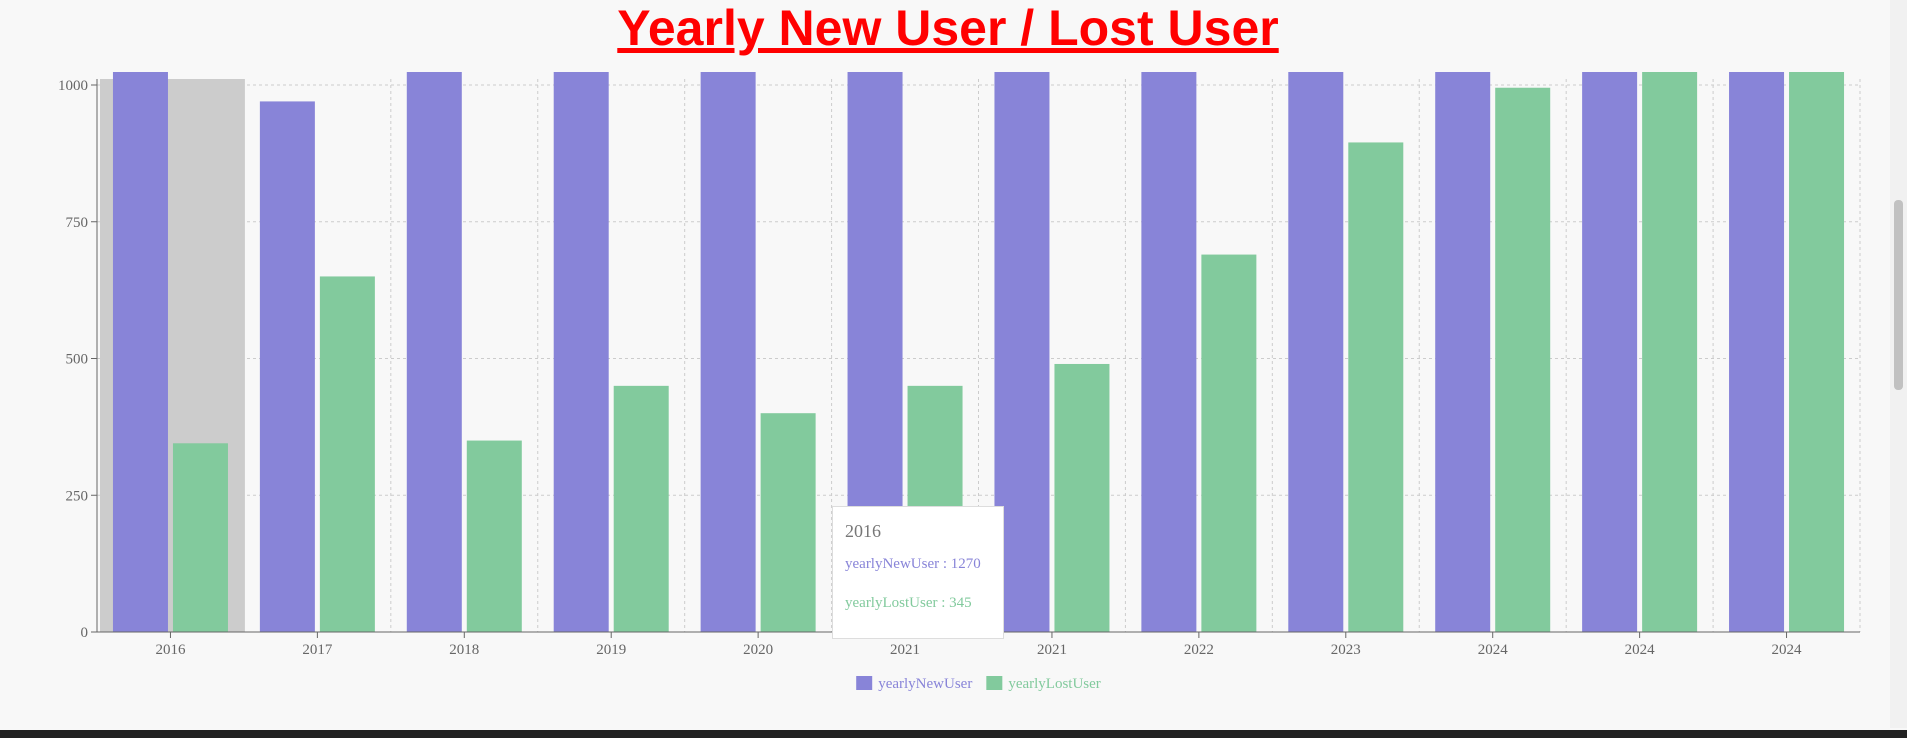 The height and width of the screenshot is (738, 1907). I want to click on taskbar, so click(953, 734).